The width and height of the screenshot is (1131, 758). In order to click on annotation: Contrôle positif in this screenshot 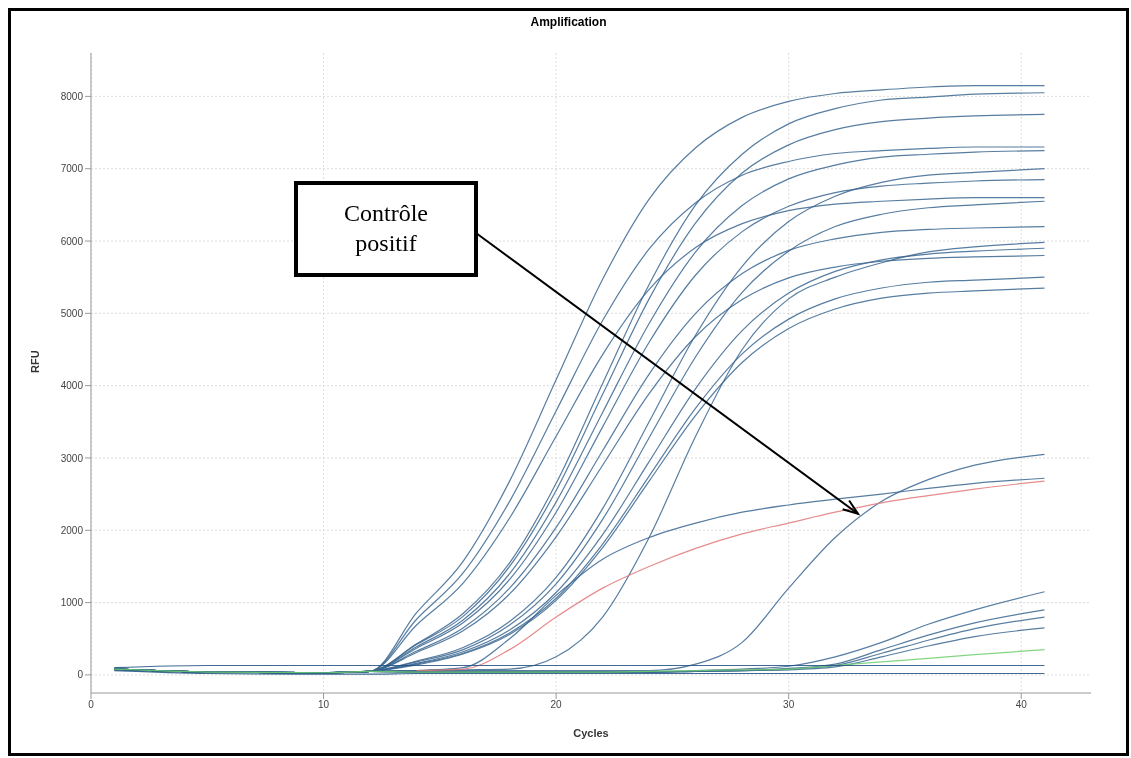, I will do `click(386, 228)`.